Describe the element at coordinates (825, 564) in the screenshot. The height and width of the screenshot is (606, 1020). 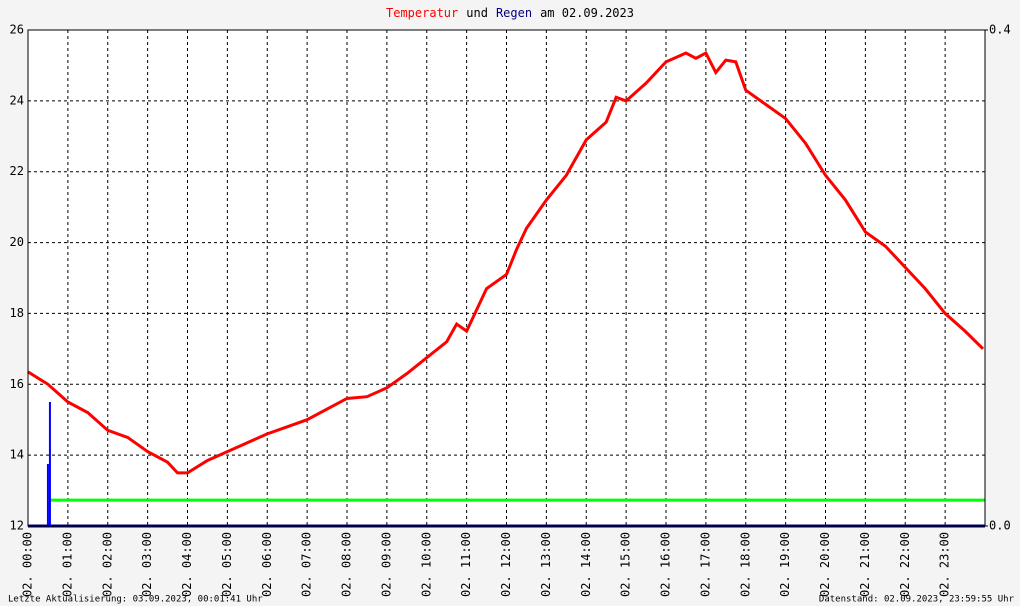
I see `x-tick-label: 02. 20:00` at that location.